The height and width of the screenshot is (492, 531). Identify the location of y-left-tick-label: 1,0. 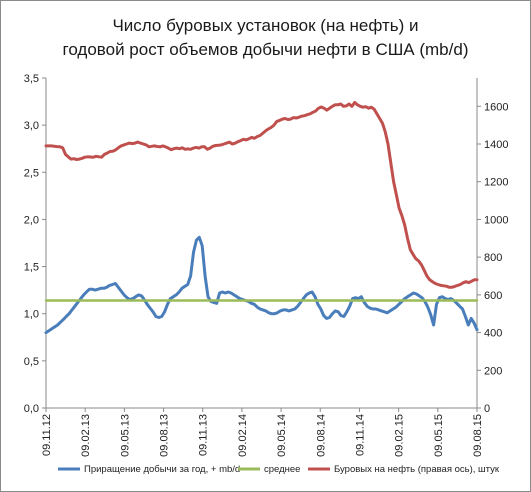
(31, 315).